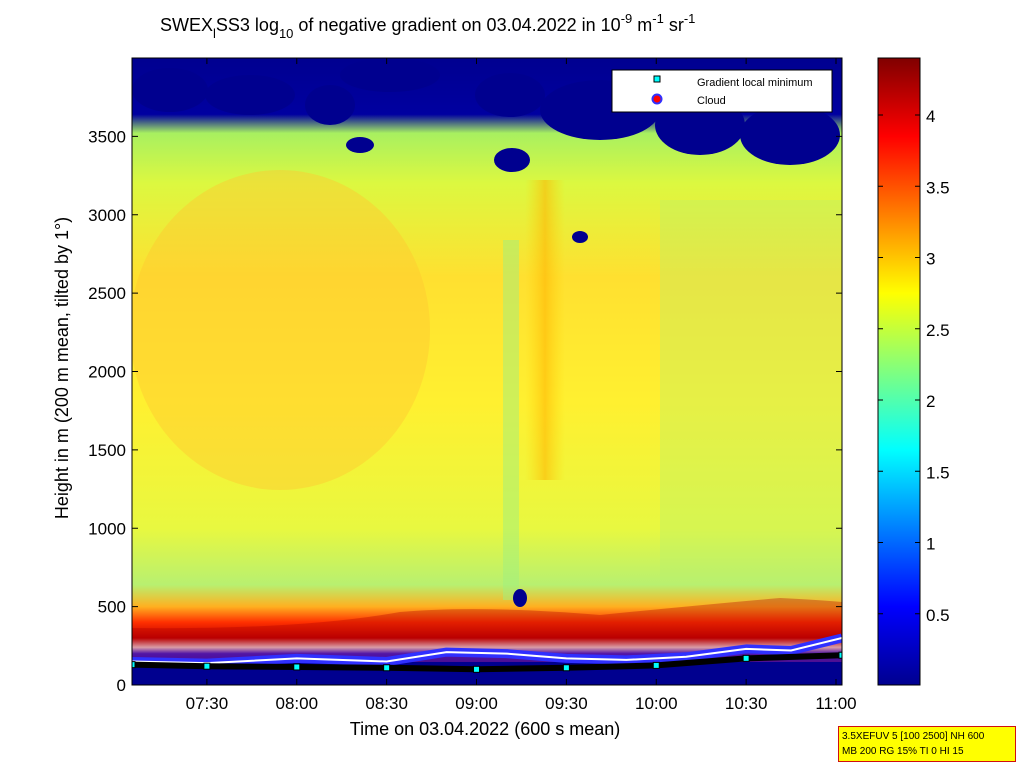 The height and width of the screenshot is (767, 1023). Describe the element at coordinates (930, 116) in the screenshot. I see `colorbar-tick-label: 4` at that location.